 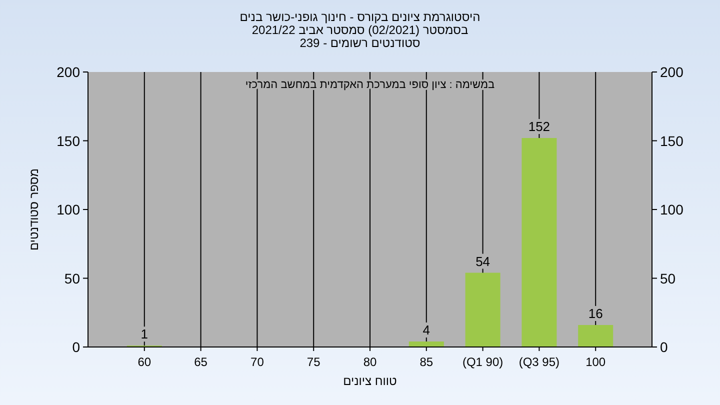 I want to click on y-tick-label: 50, so click(x=72, y=278).